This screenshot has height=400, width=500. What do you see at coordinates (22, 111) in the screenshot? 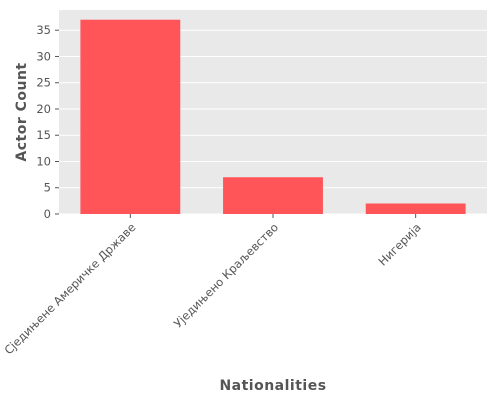
I see `y-axis-title: Actor Count` at bounding box center [22, 111].